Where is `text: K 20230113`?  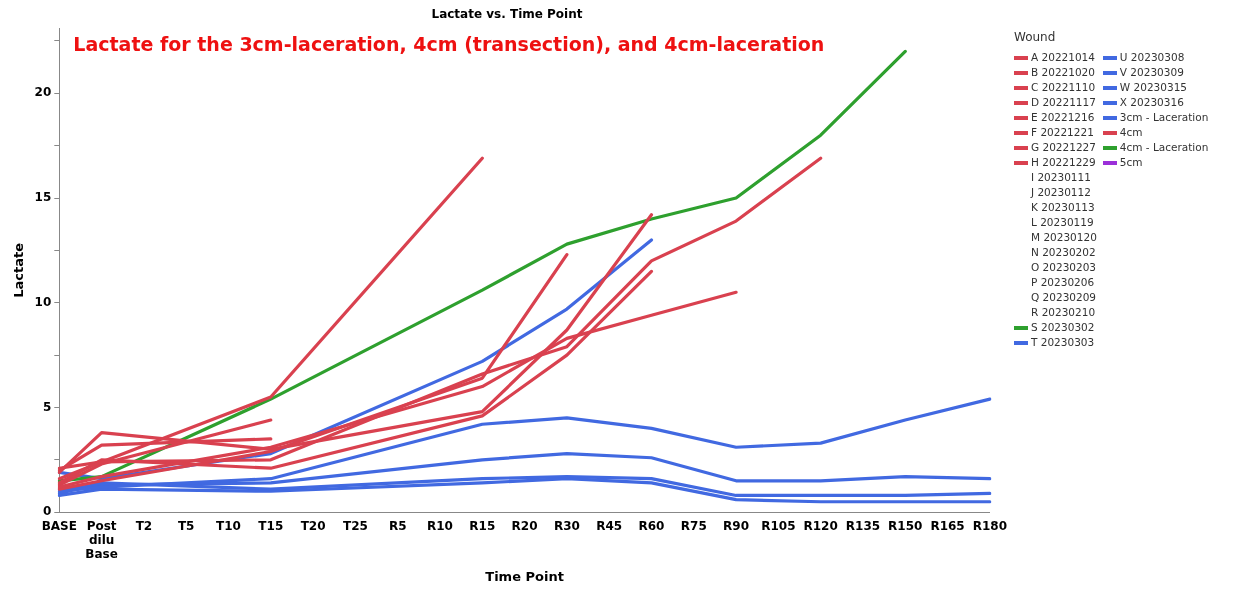
text: K 20230113 is located at coordinates (1063, 207).